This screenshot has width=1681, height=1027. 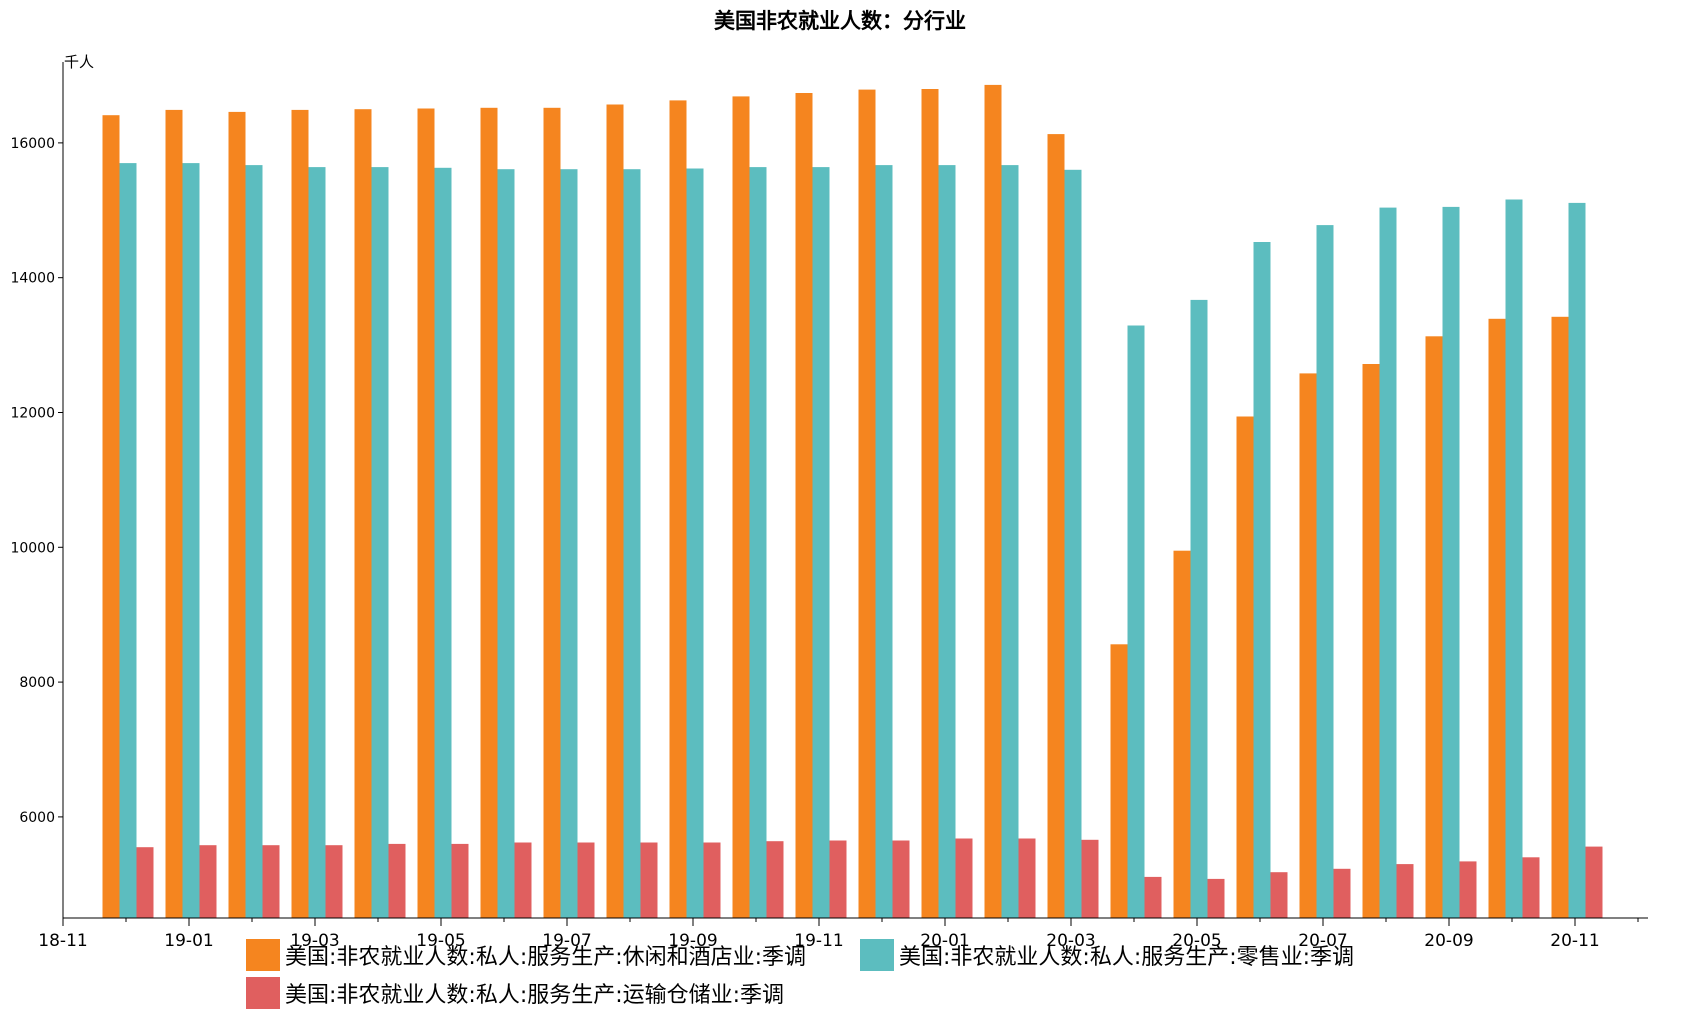 What do you see at coordinates (840, 21) in the screenshot?
I see `chart-title: 美国非农就业人数：分行业` at bounding box center [840, 21].